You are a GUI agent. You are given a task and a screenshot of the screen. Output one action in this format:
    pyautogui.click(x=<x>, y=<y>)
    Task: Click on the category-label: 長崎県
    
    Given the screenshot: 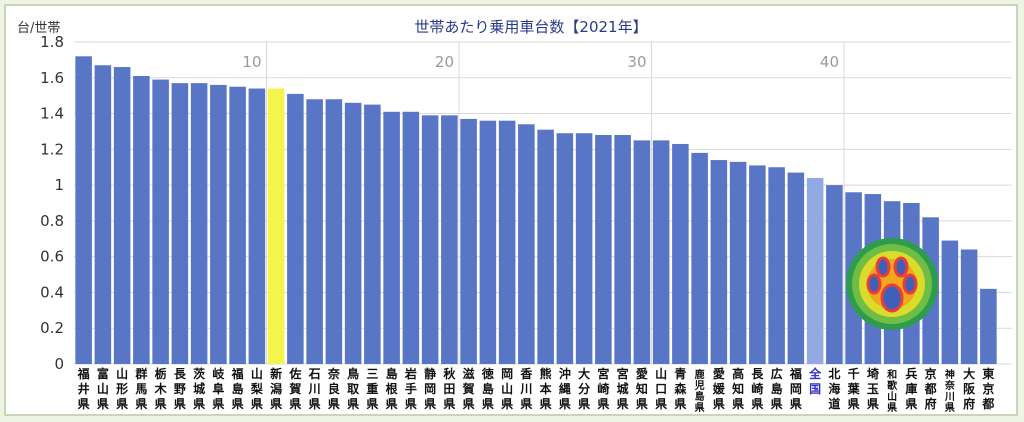 What is the action you would take?
    pyautogui.click(x=757, y=388)
    